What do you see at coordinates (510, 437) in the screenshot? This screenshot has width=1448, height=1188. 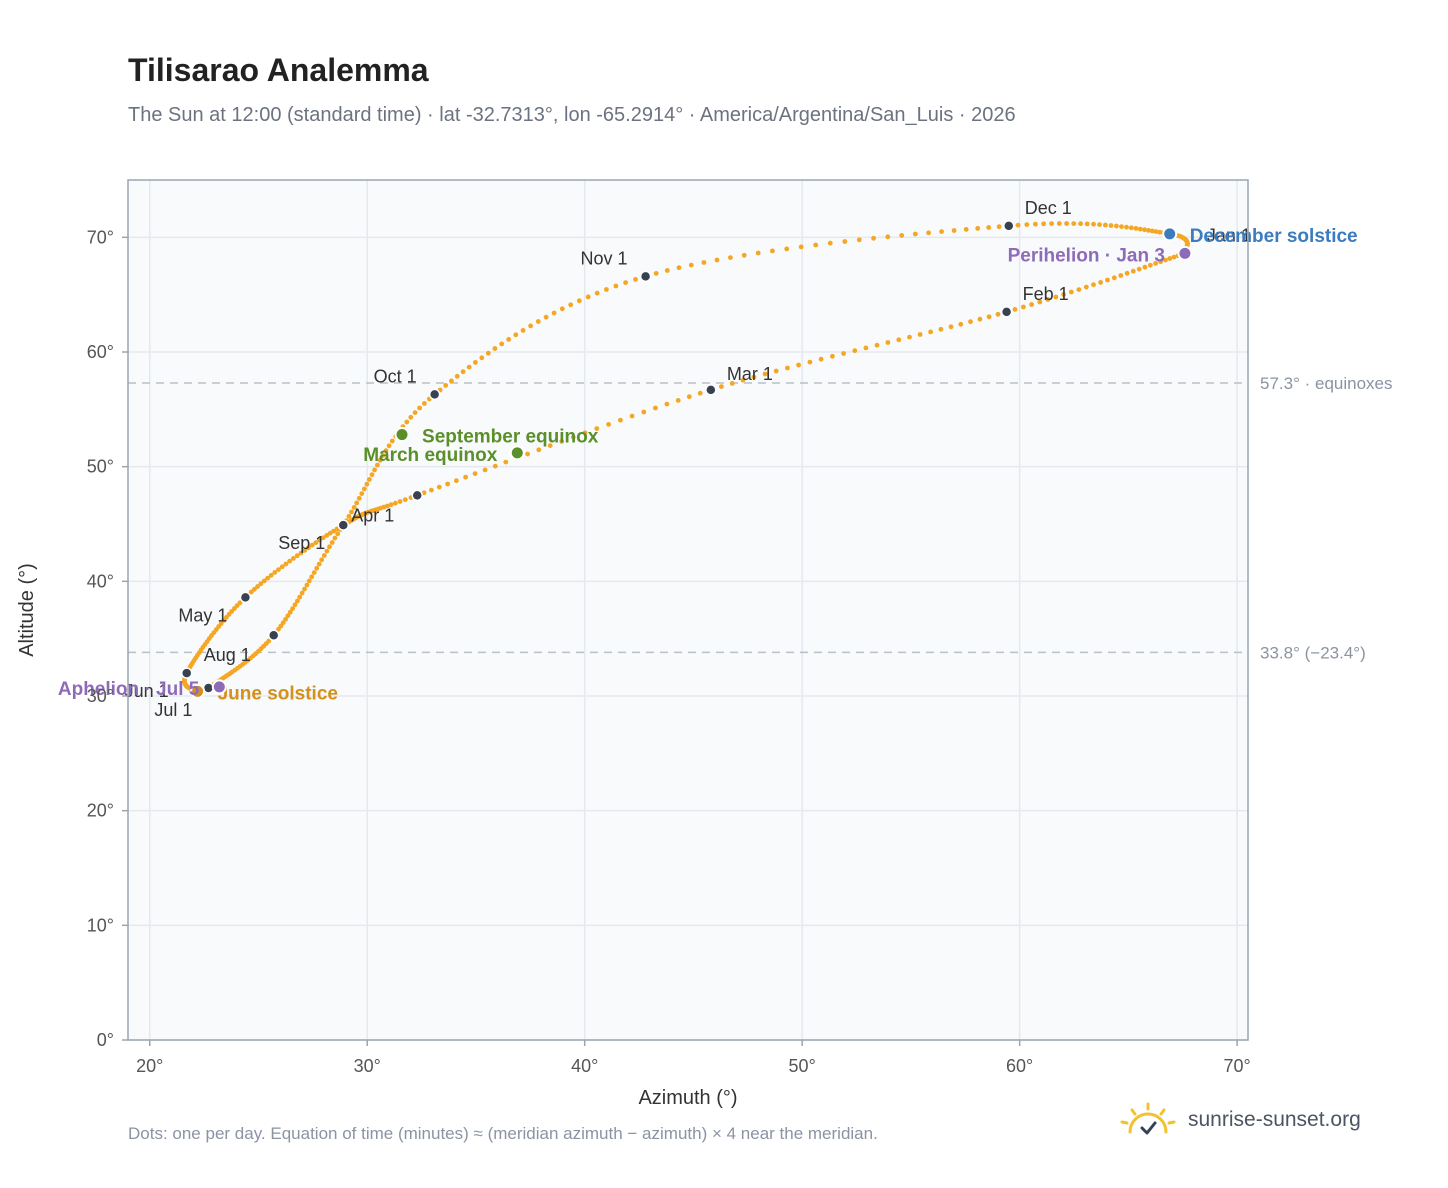 I see `event-label: September equinox` at bounding box center [510, 437].